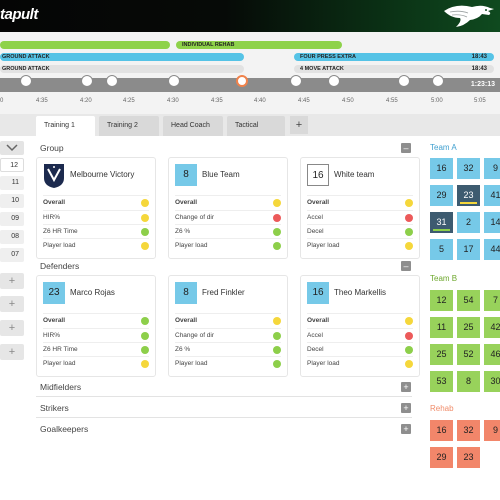 Image resolution: width=500 pixels, height=500 pixels. Describe the element at coordinates (441, 195) in the screenshot. I see `team-a-player: 29` at that location.